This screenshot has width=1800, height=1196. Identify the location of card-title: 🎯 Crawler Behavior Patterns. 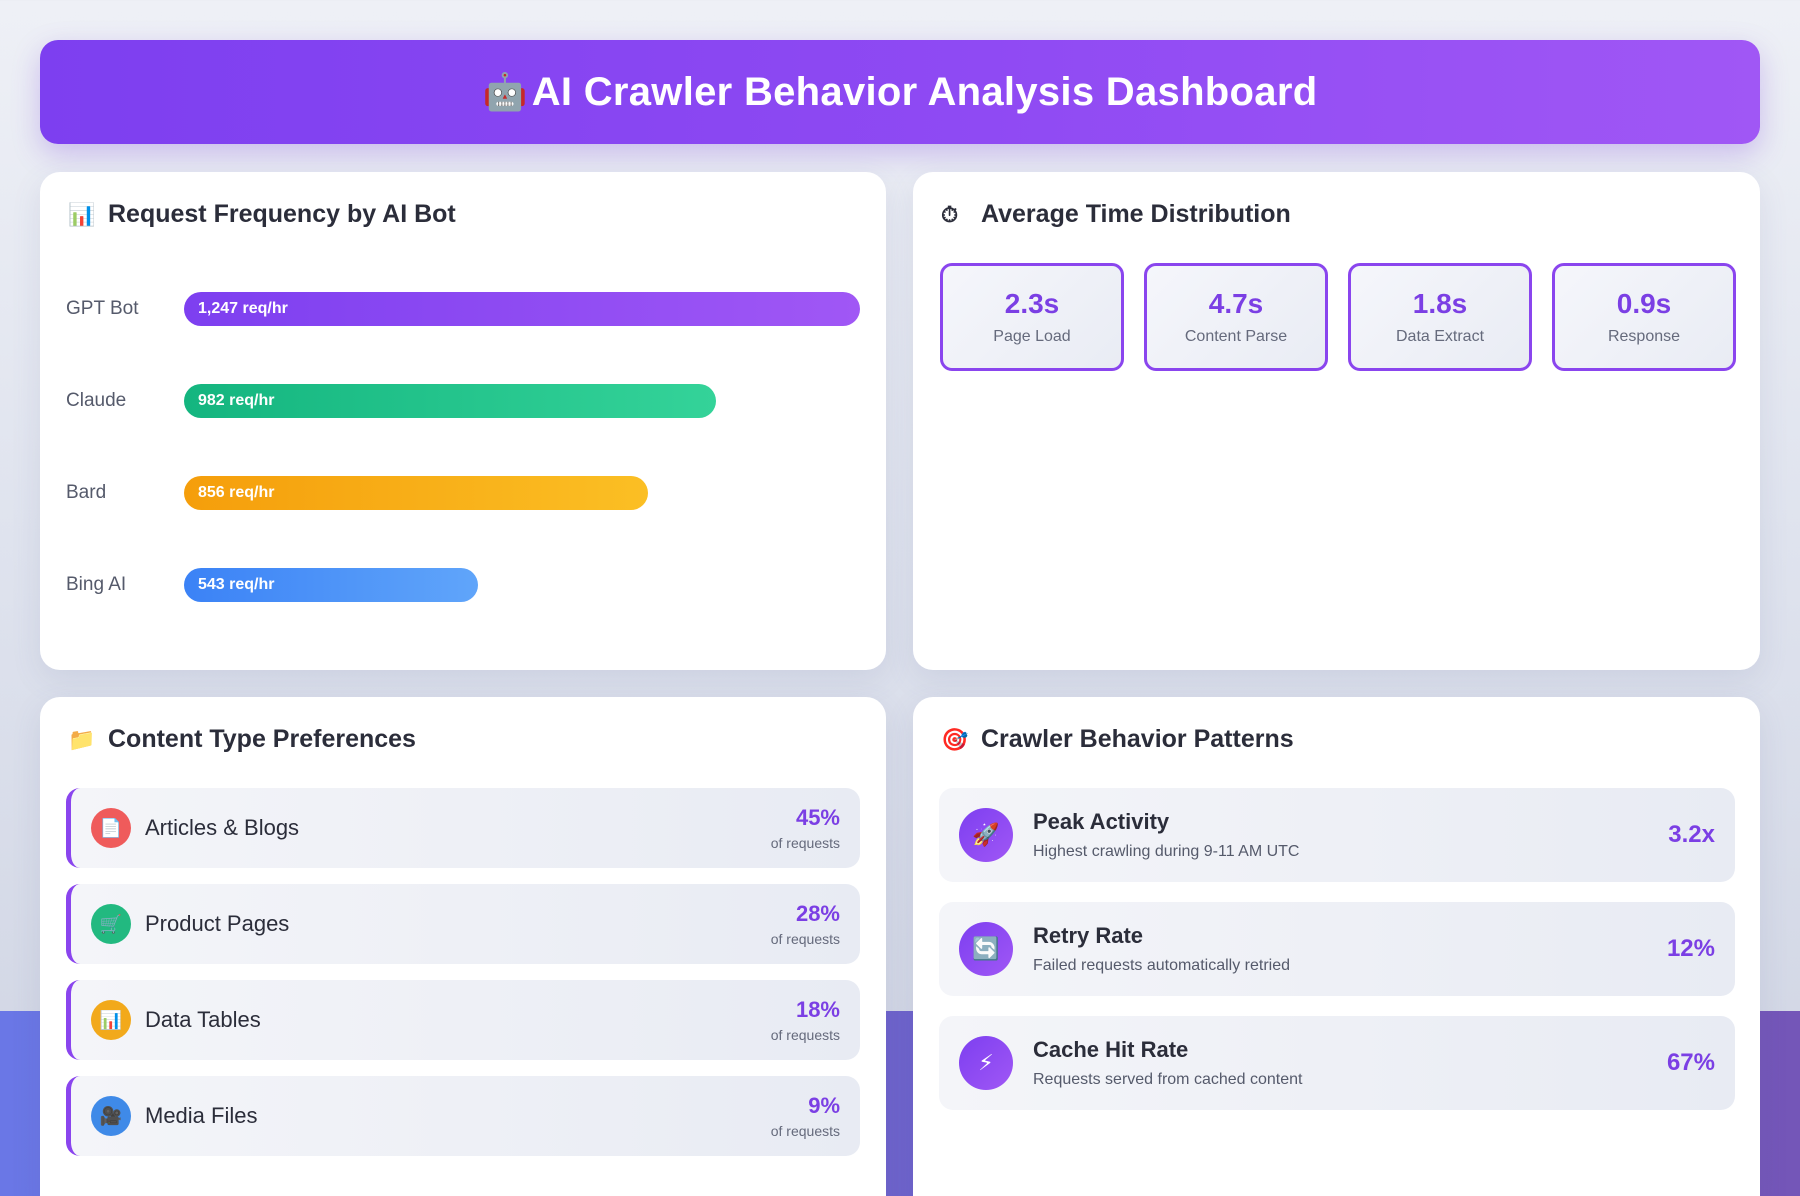
(1117, 739).